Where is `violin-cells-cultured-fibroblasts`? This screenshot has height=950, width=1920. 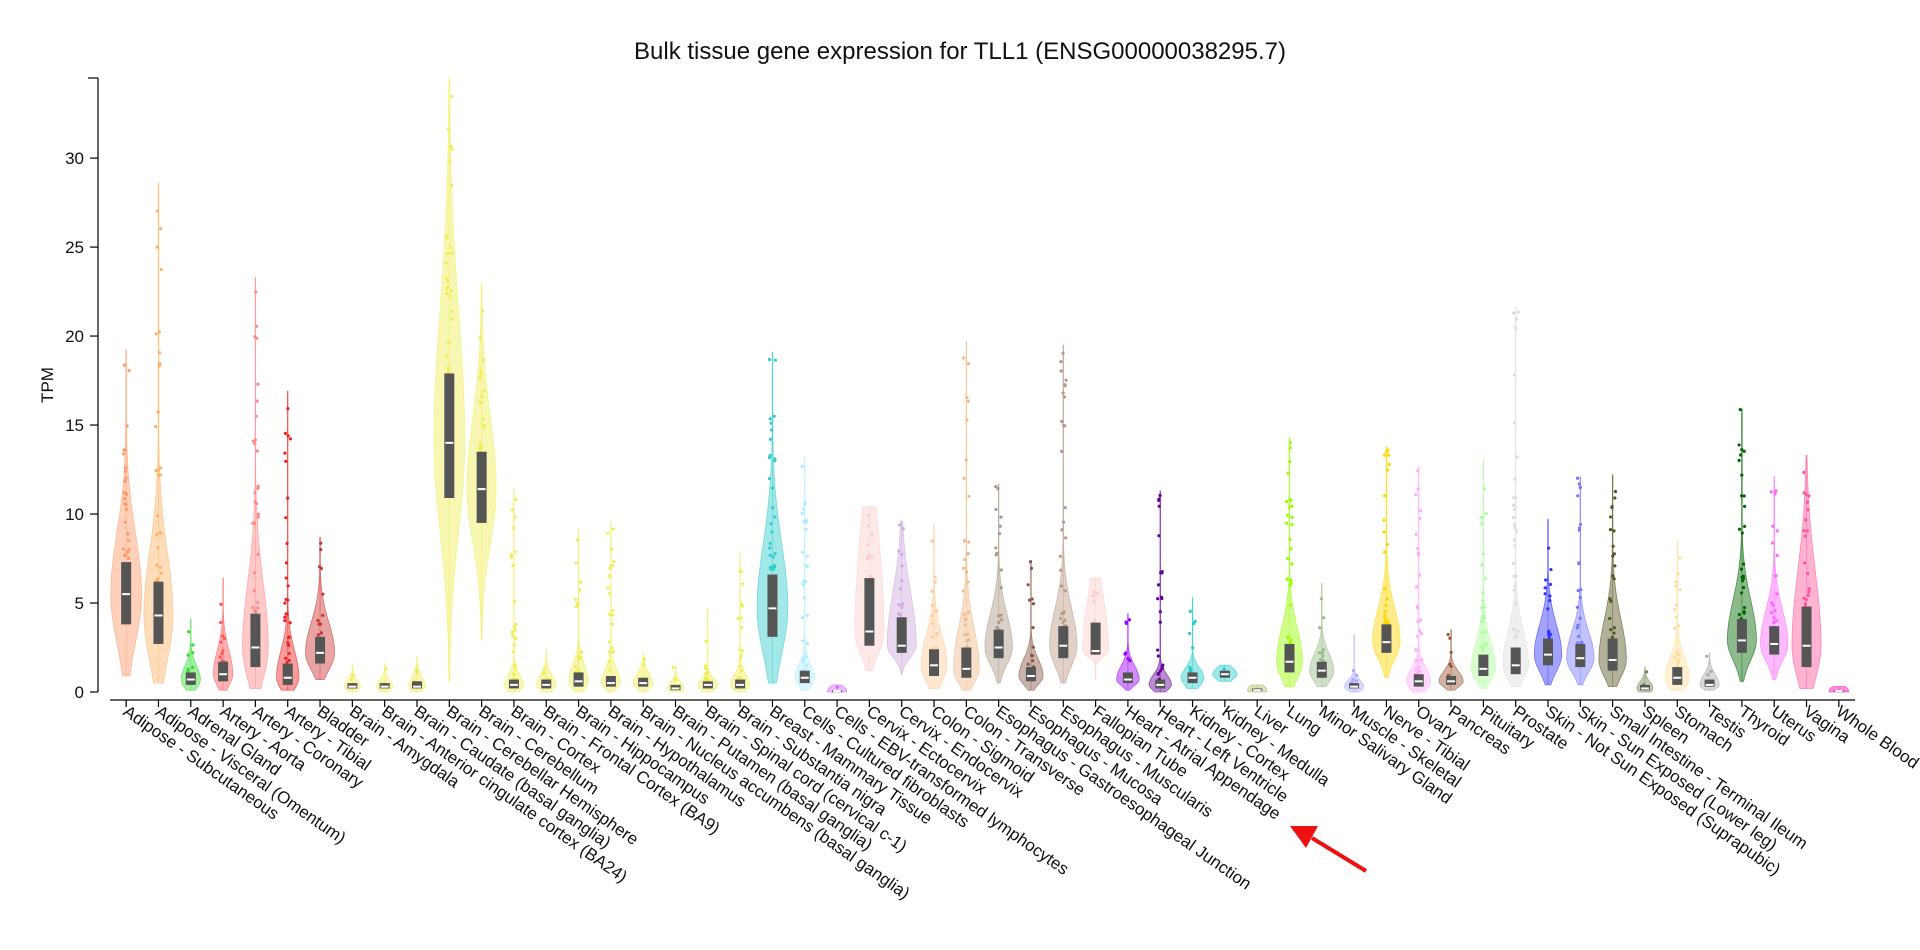
violin-cells-cultured-fibroblasts is located at coordinates (804, 573).